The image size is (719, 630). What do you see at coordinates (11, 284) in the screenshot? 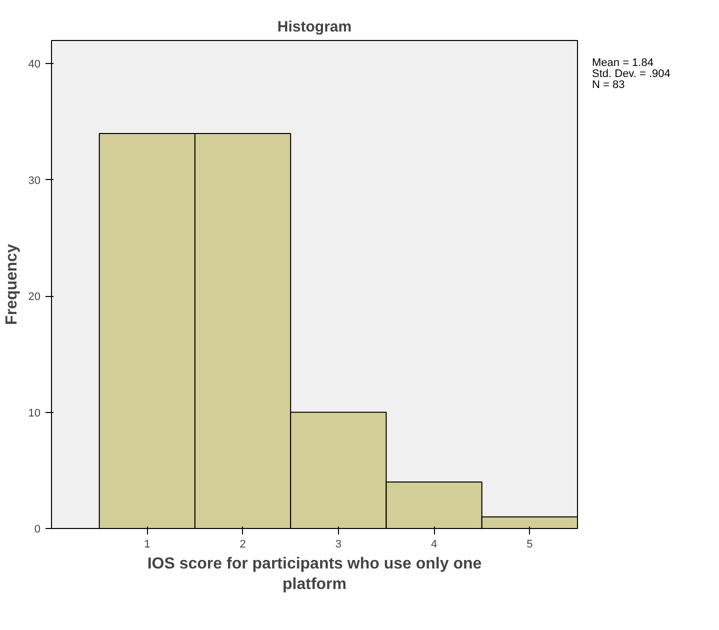
I see `y-axis-title: Frequency` at bounding box center [11, 284].